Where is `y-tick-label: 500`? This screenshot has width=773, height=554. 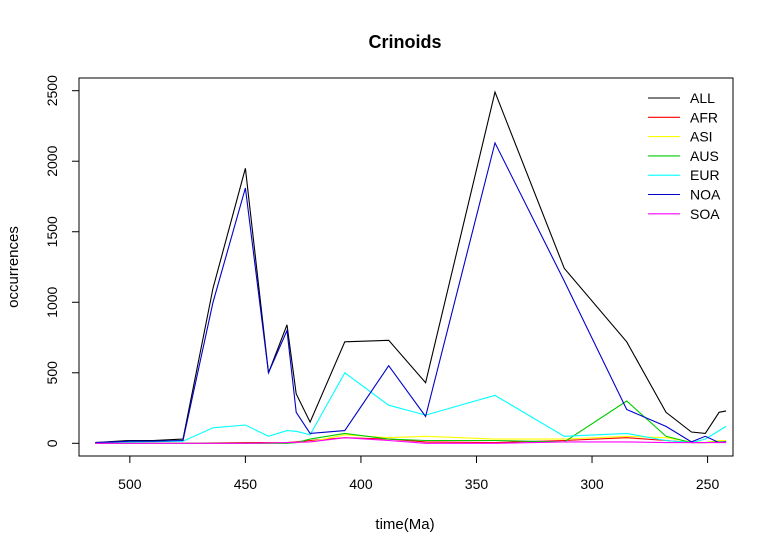
y-tick-label: 500 is located at coordinates (52, 373).